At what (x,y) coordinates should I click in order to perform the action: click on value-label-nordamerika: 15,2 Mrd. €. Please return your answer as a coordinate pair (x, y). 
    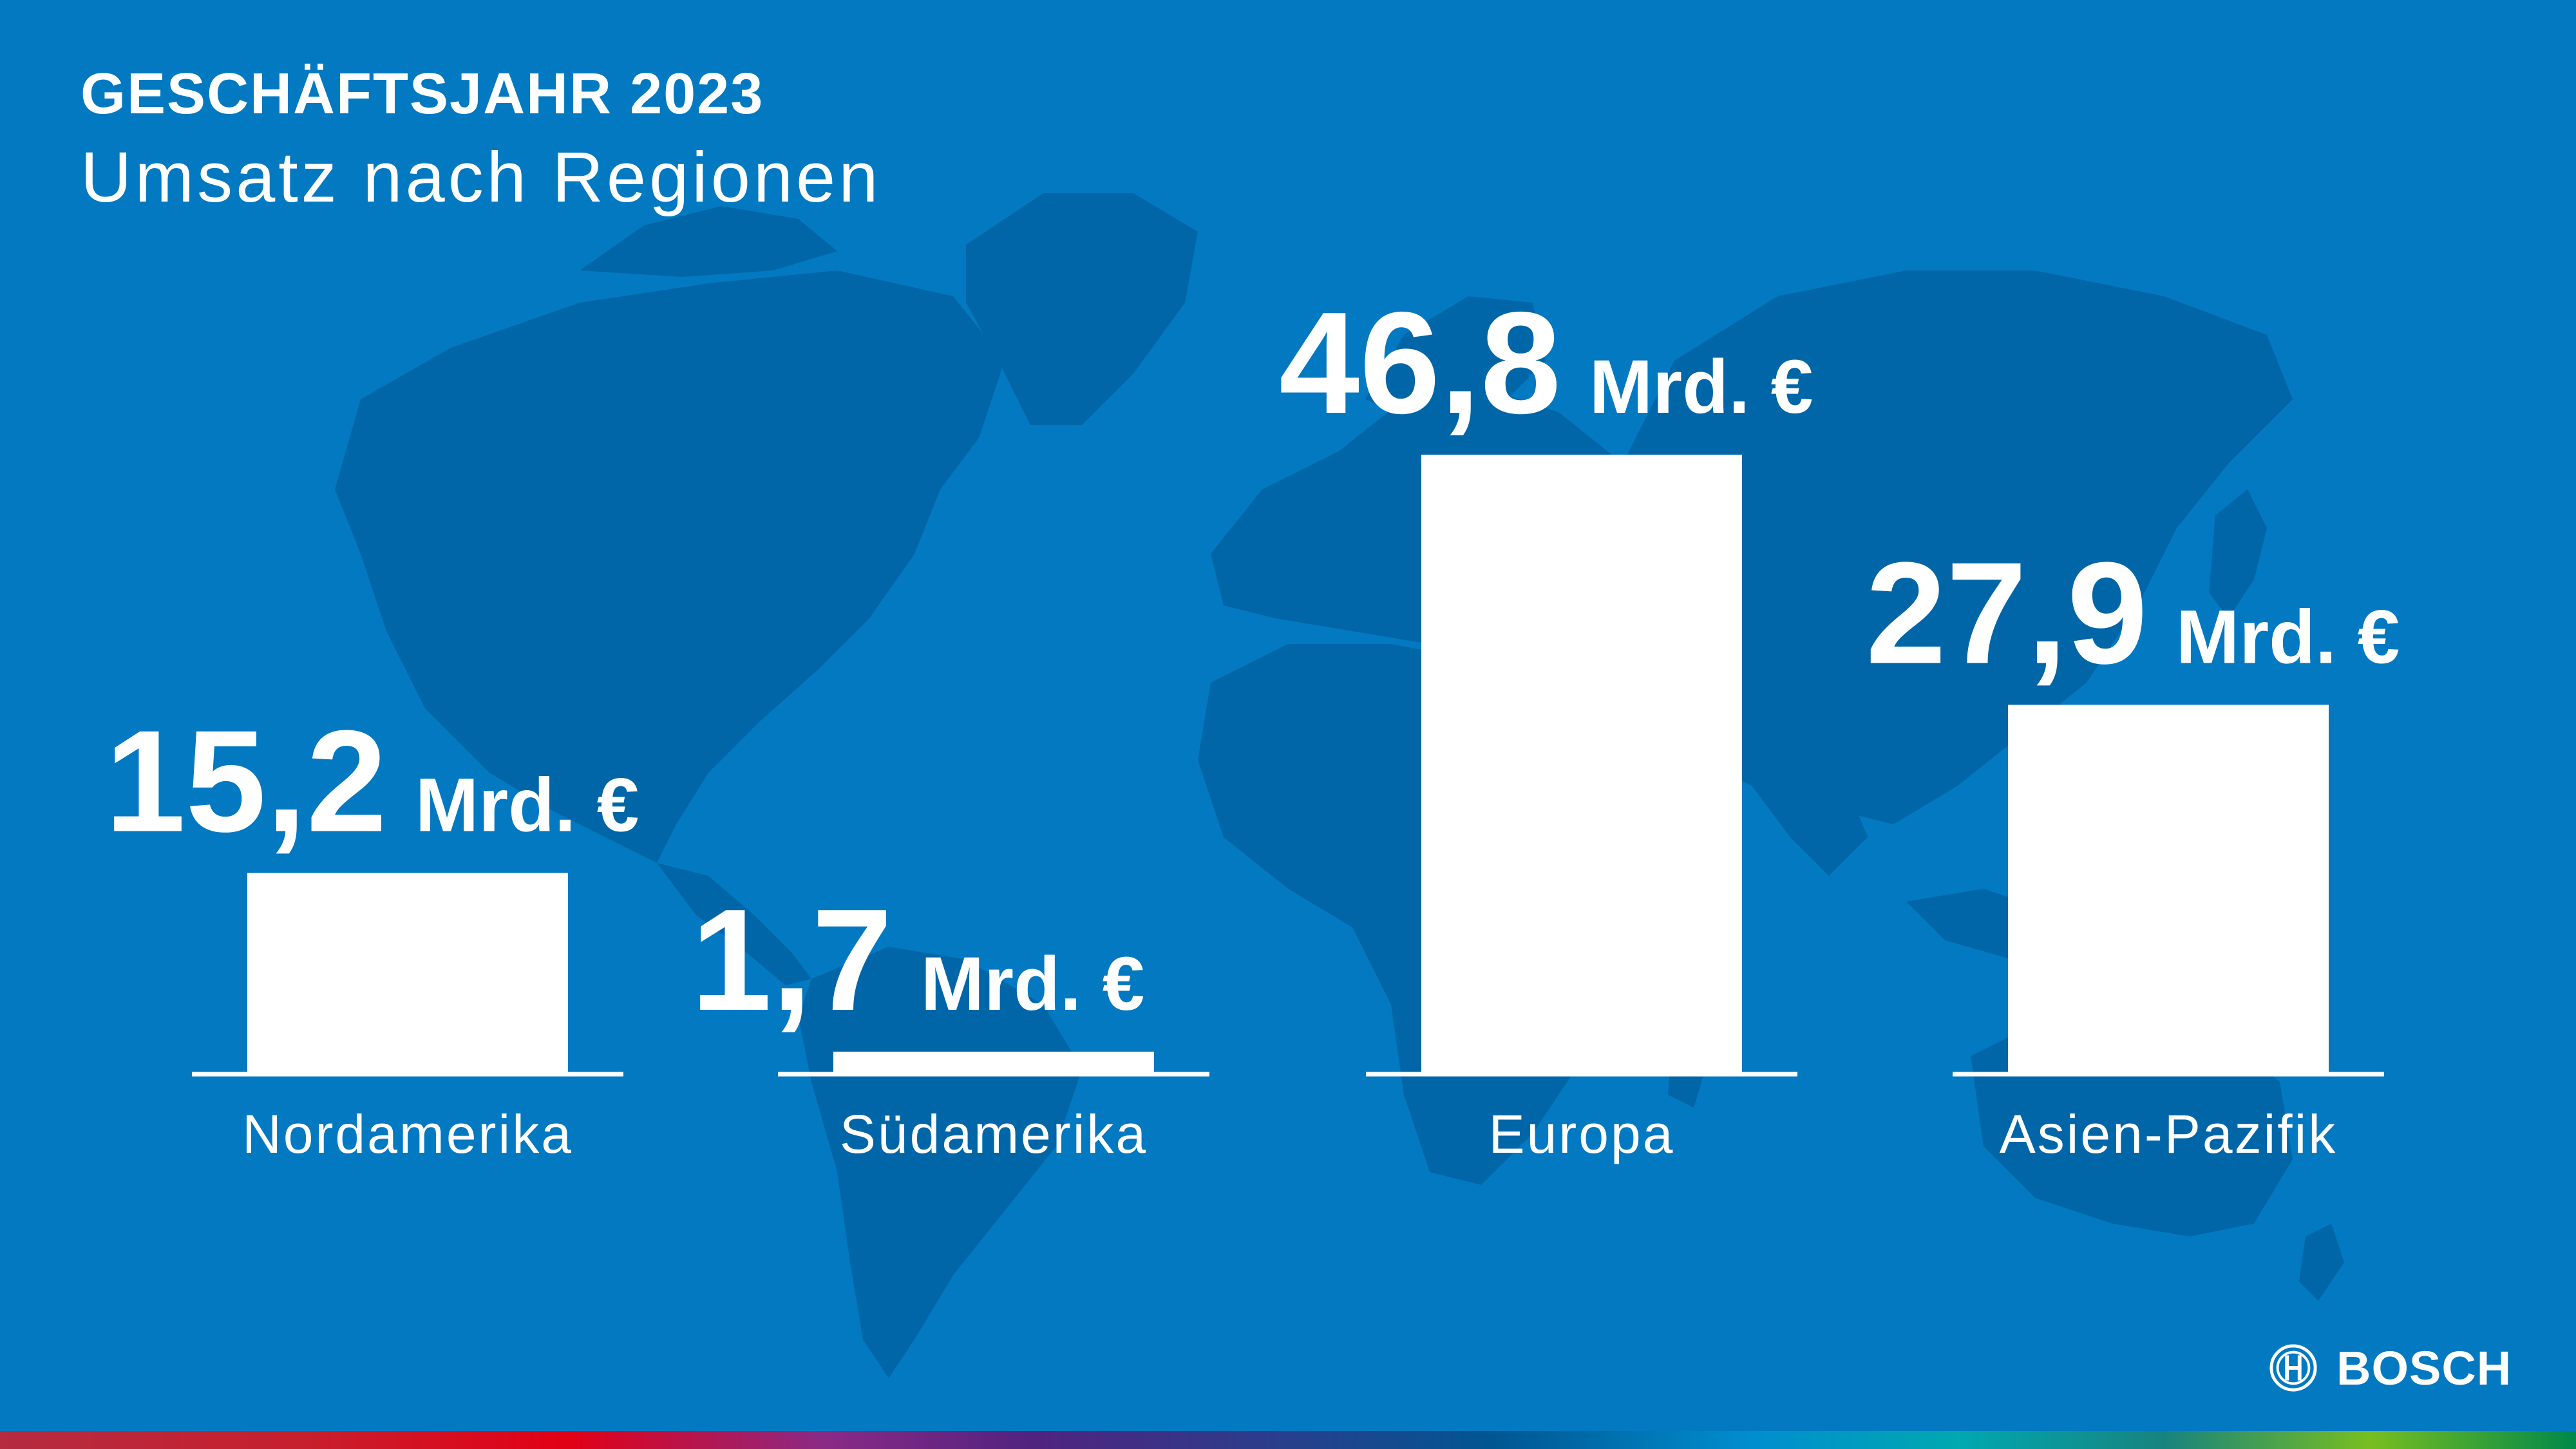
    Looking at the image, I should click on (372, 781).